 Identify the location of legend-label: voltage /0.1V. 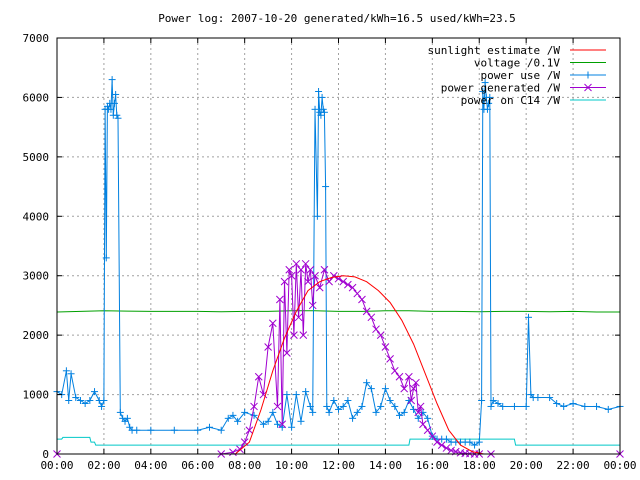
(517, 63).